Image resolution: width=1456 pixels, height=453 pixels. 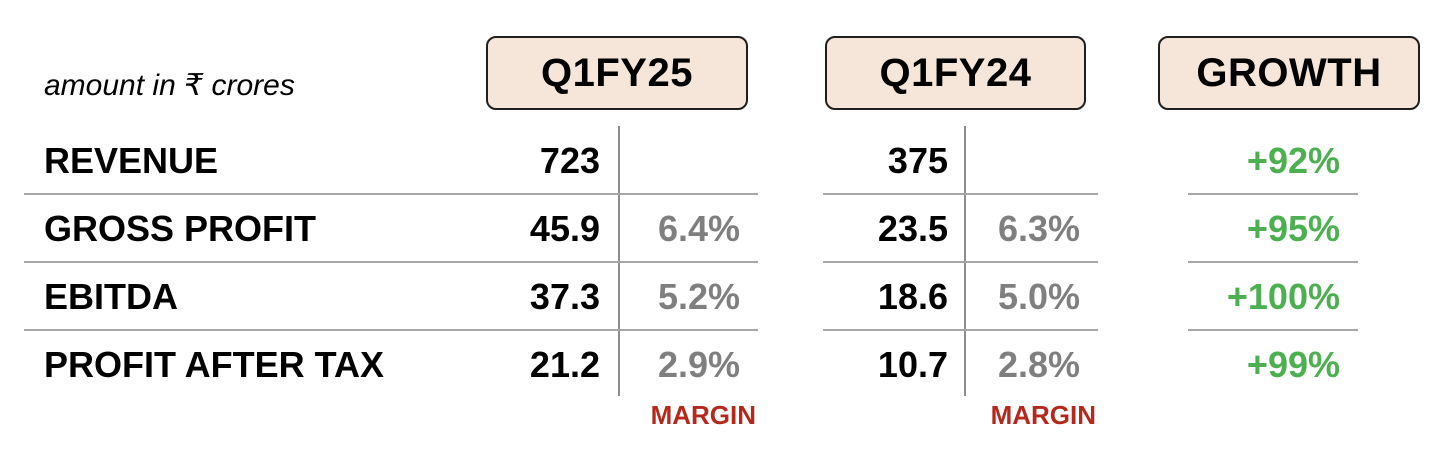 I want to click on value-q1fy24-gross-profit: 23.5, so click(x=912, y=228).